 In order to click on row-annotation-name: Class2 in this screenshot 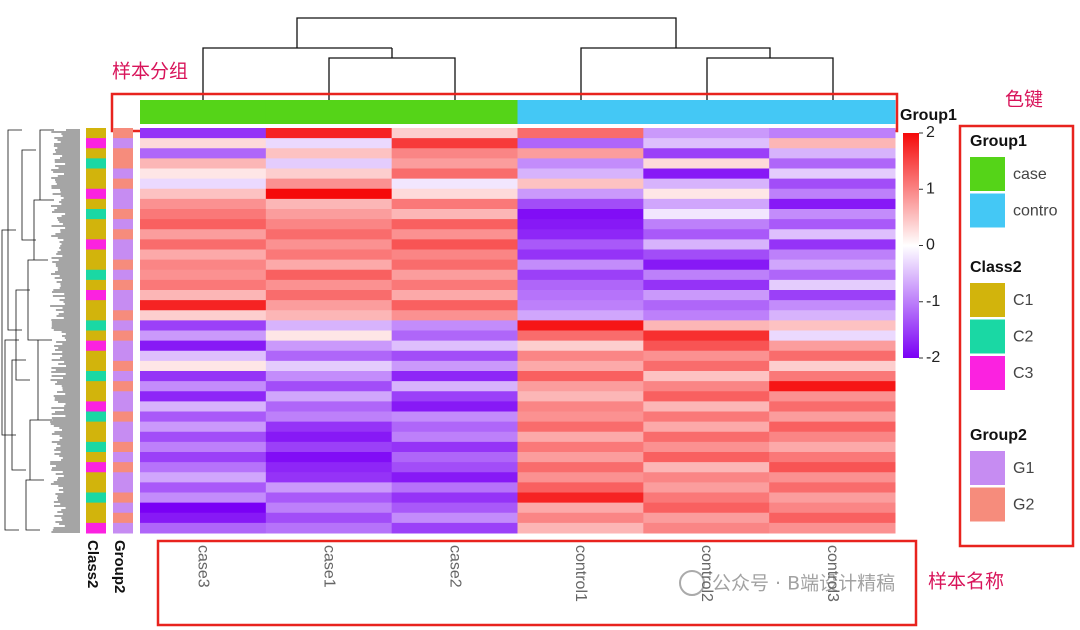, I will do `click(92, 564)`.